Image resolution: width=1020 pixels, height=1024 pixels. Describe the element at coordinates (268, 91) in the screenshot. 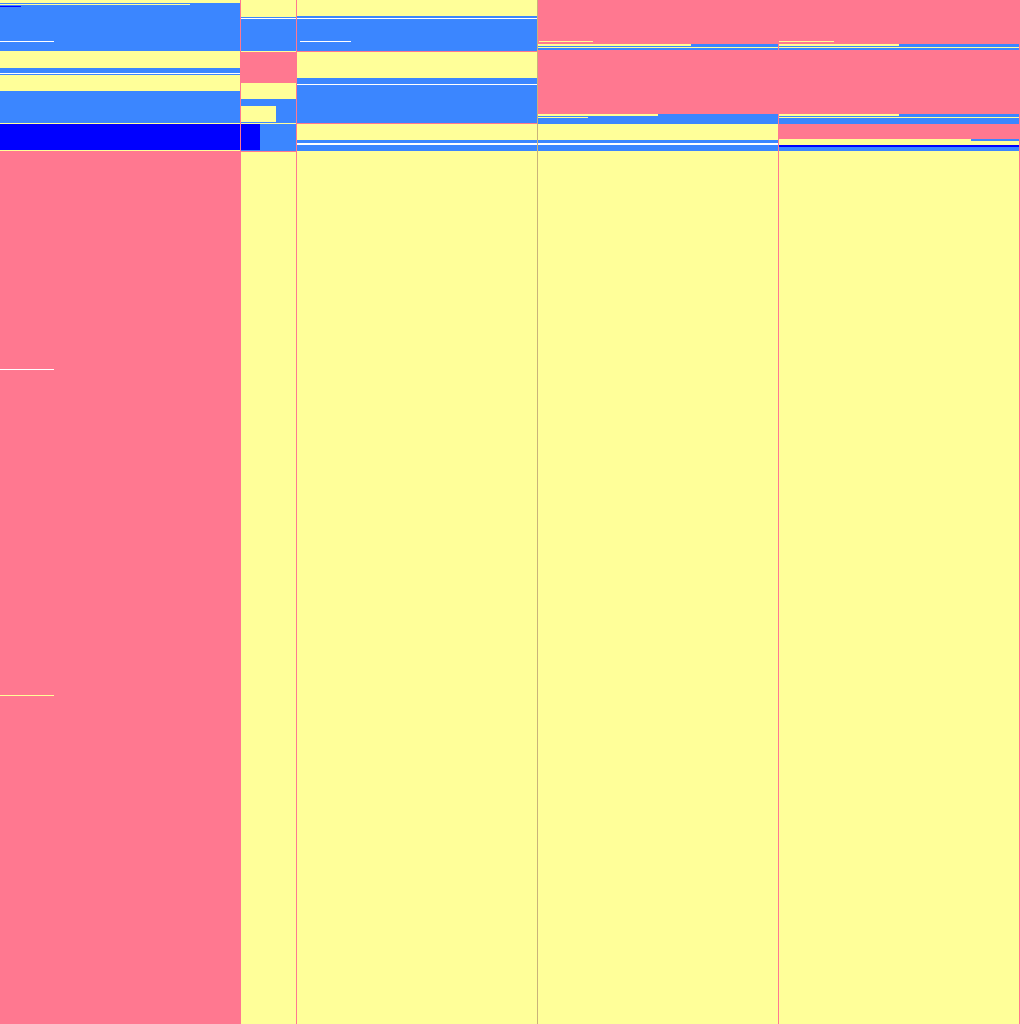

I see `narrow-item` at that location.